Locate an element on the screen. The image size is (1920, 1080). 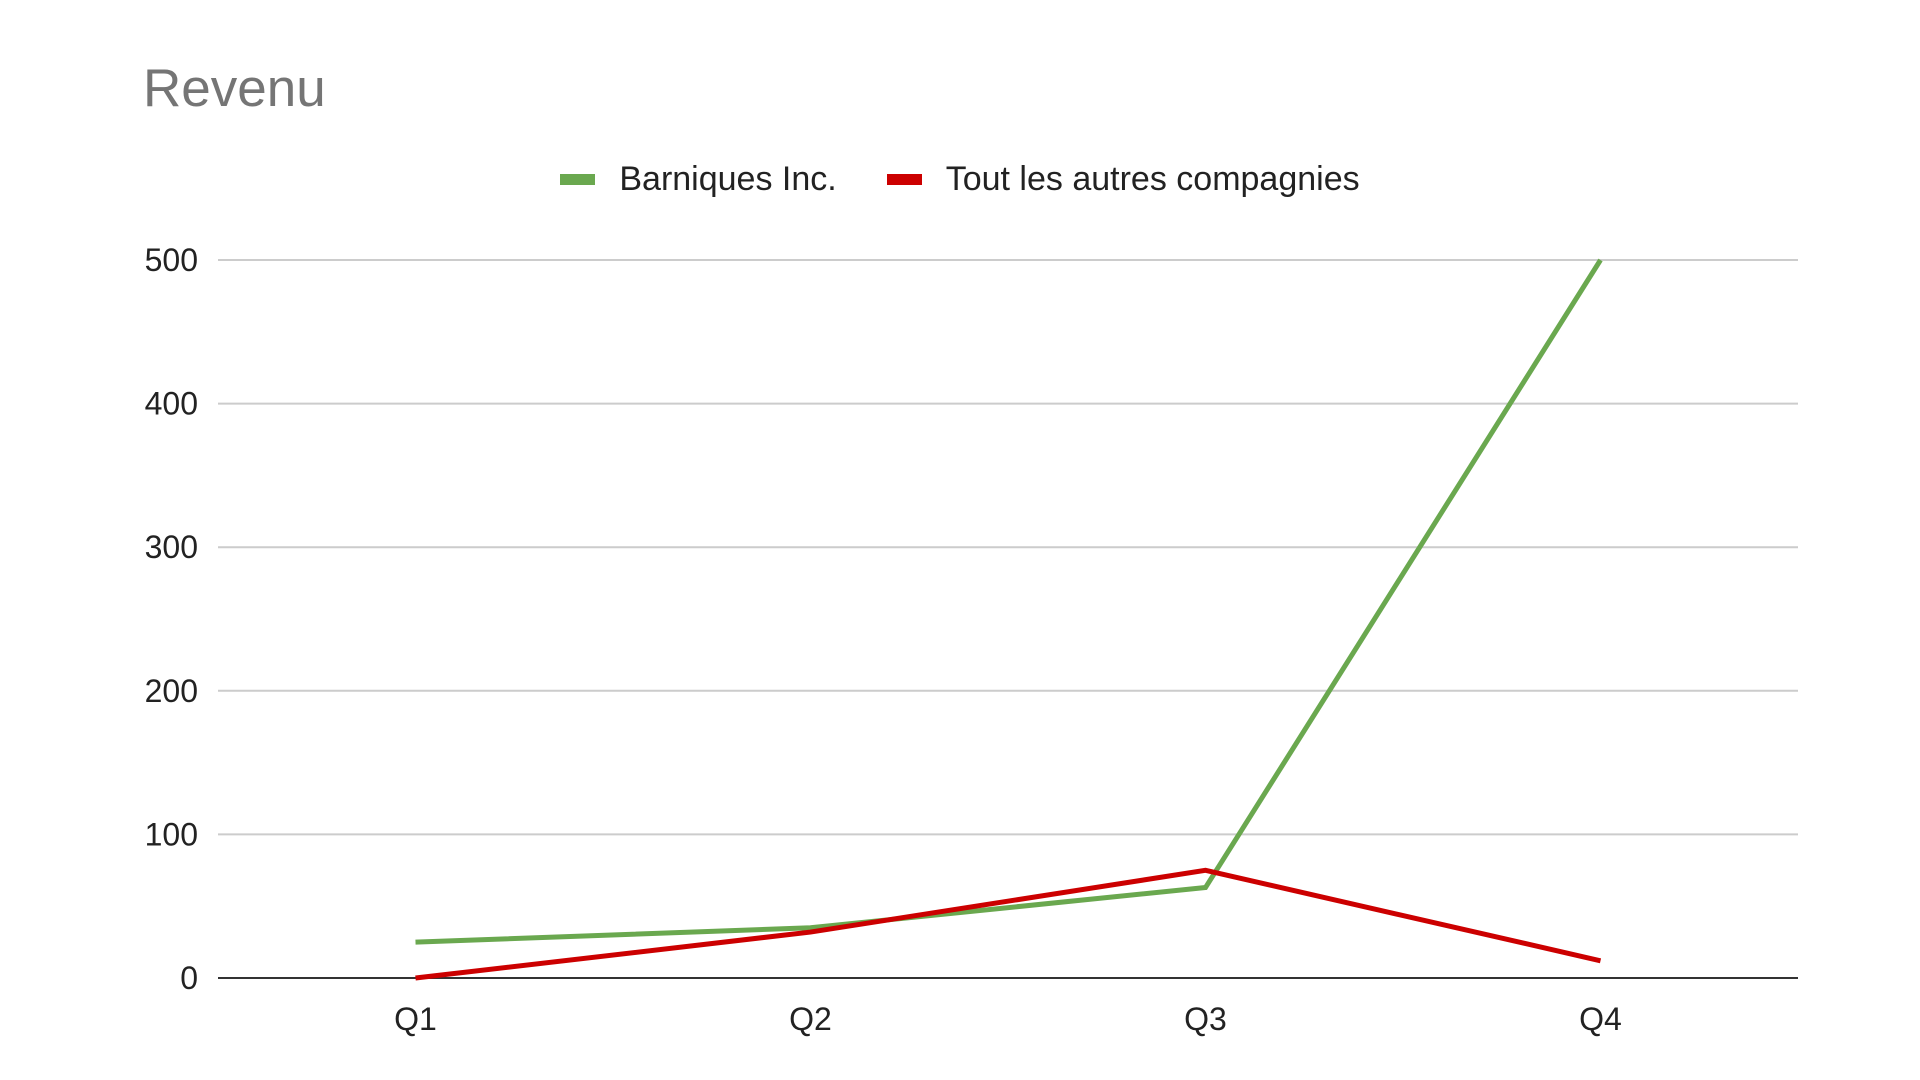
legend-label-others: Tout les autres compagnies is located at coordinates (1152, 179).